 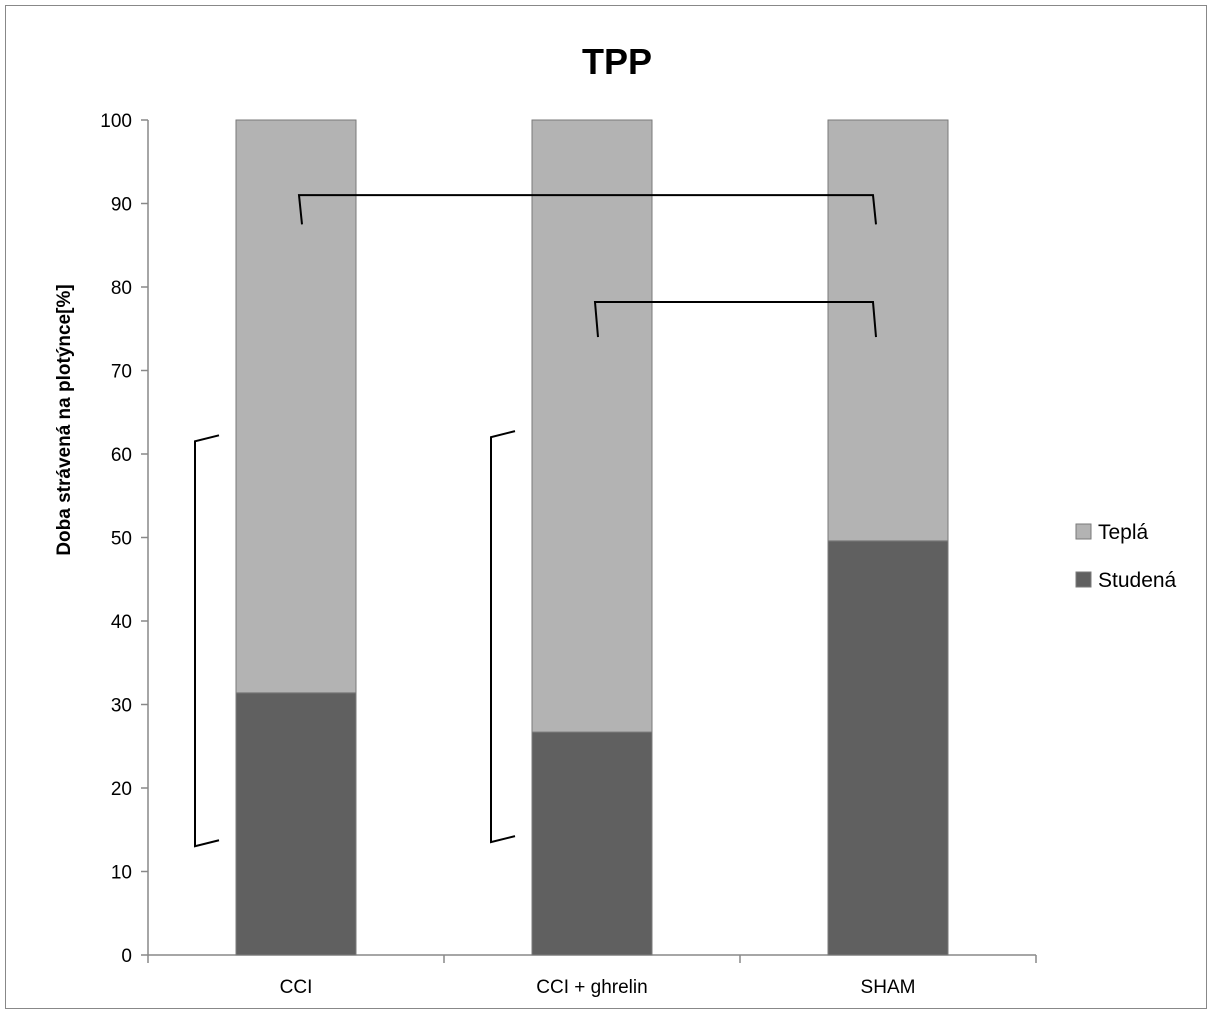 What do you see at coordinates (1137, 580) in the screenshot?
I see `legend-label: Studená` at bounding box center [1137, 580].